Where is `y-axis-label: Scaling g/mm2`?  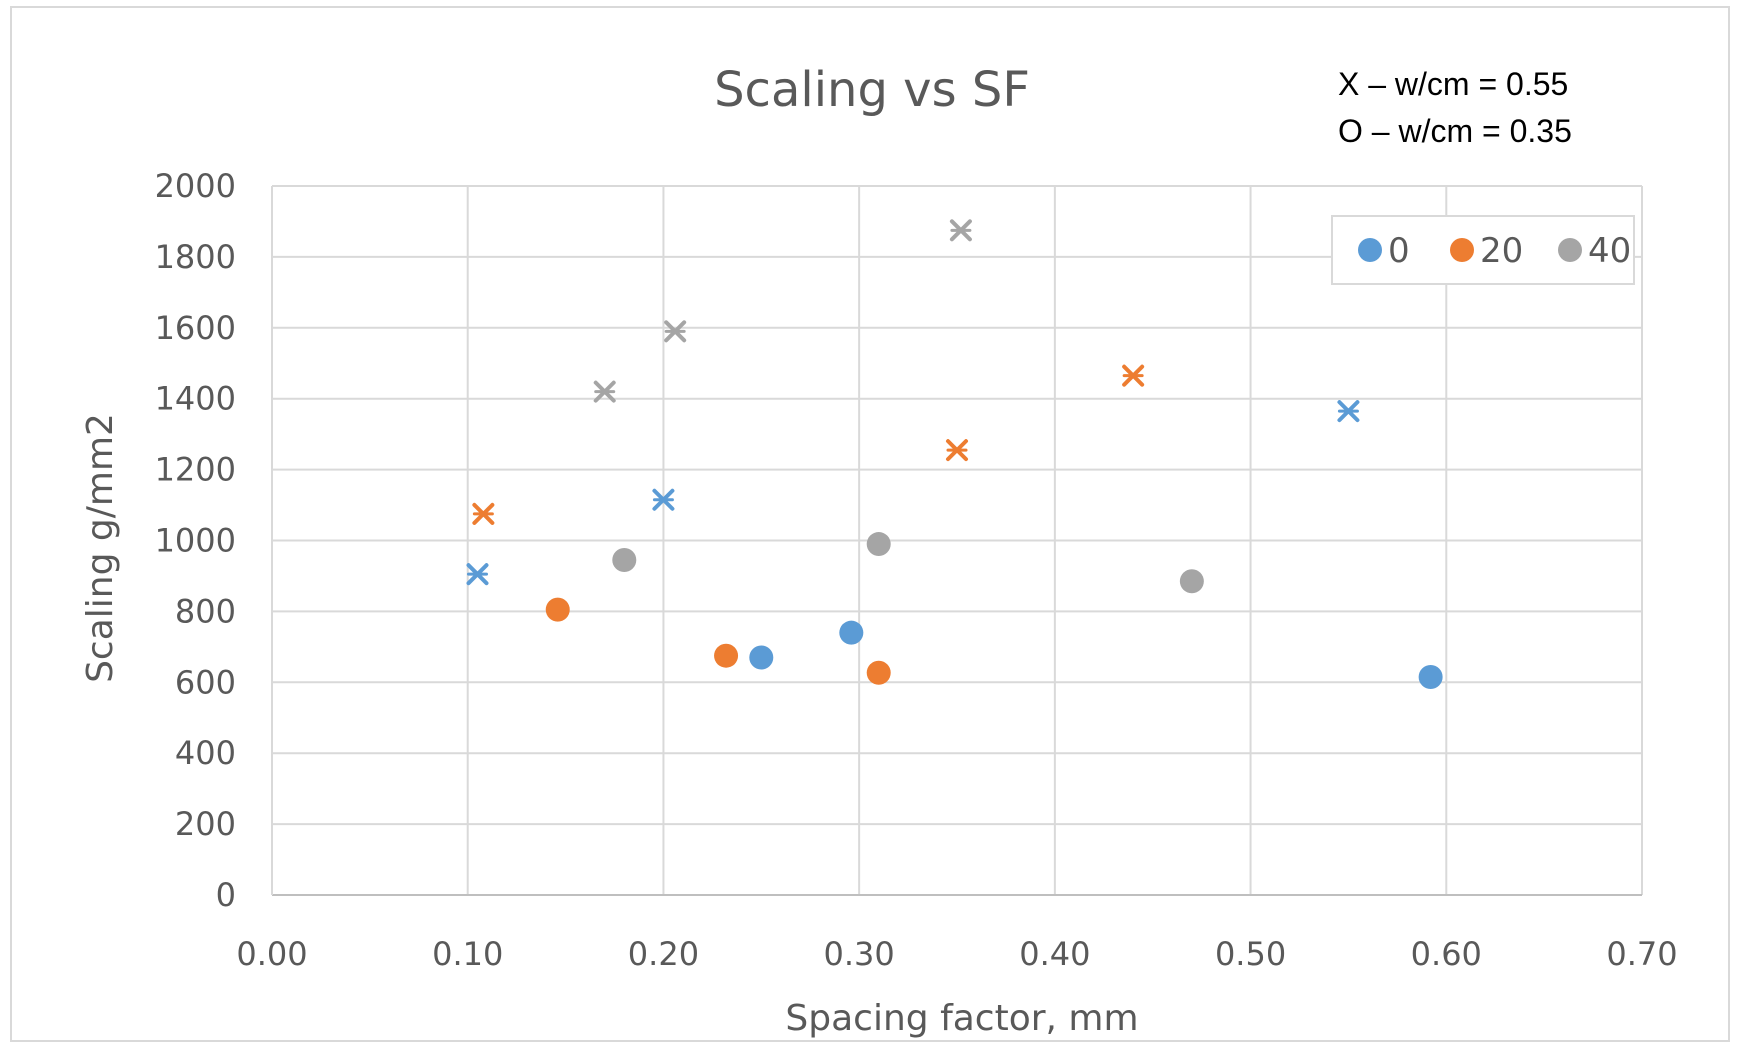
y-axis-label: Scaling g/mm2 is located at coordinates (100, 548).